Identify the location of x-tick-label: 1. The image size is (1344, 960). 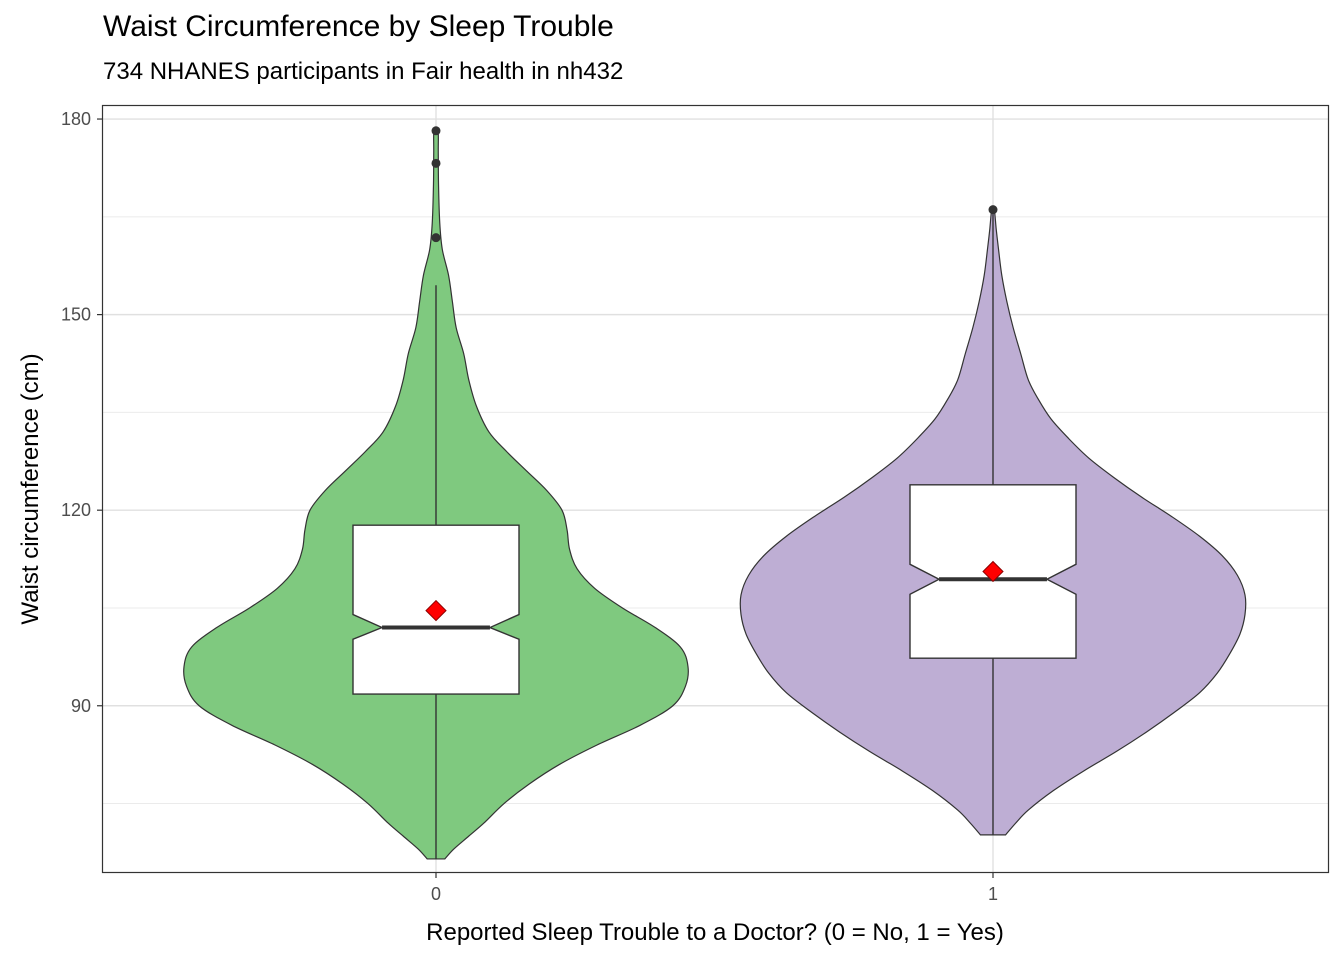
(993, 894).